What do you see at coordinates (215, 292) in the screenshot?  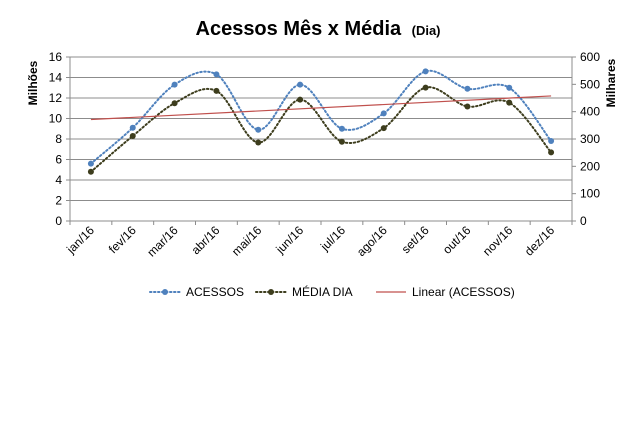 I see `legend-label-acessos: ACESSOS` at bounding box center [215, 292].